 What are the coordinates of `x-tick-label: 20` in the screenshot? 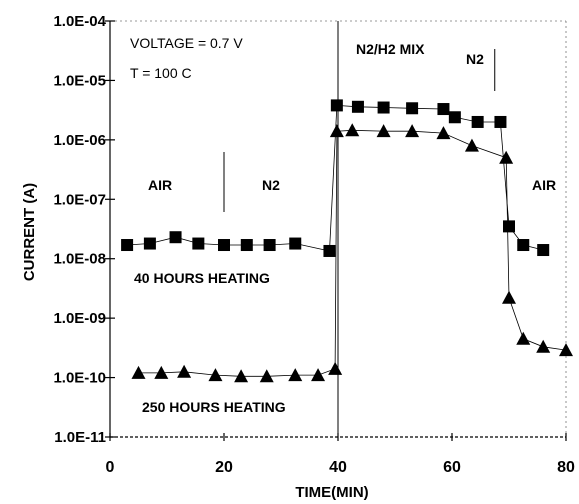 It's located at (224, 467).